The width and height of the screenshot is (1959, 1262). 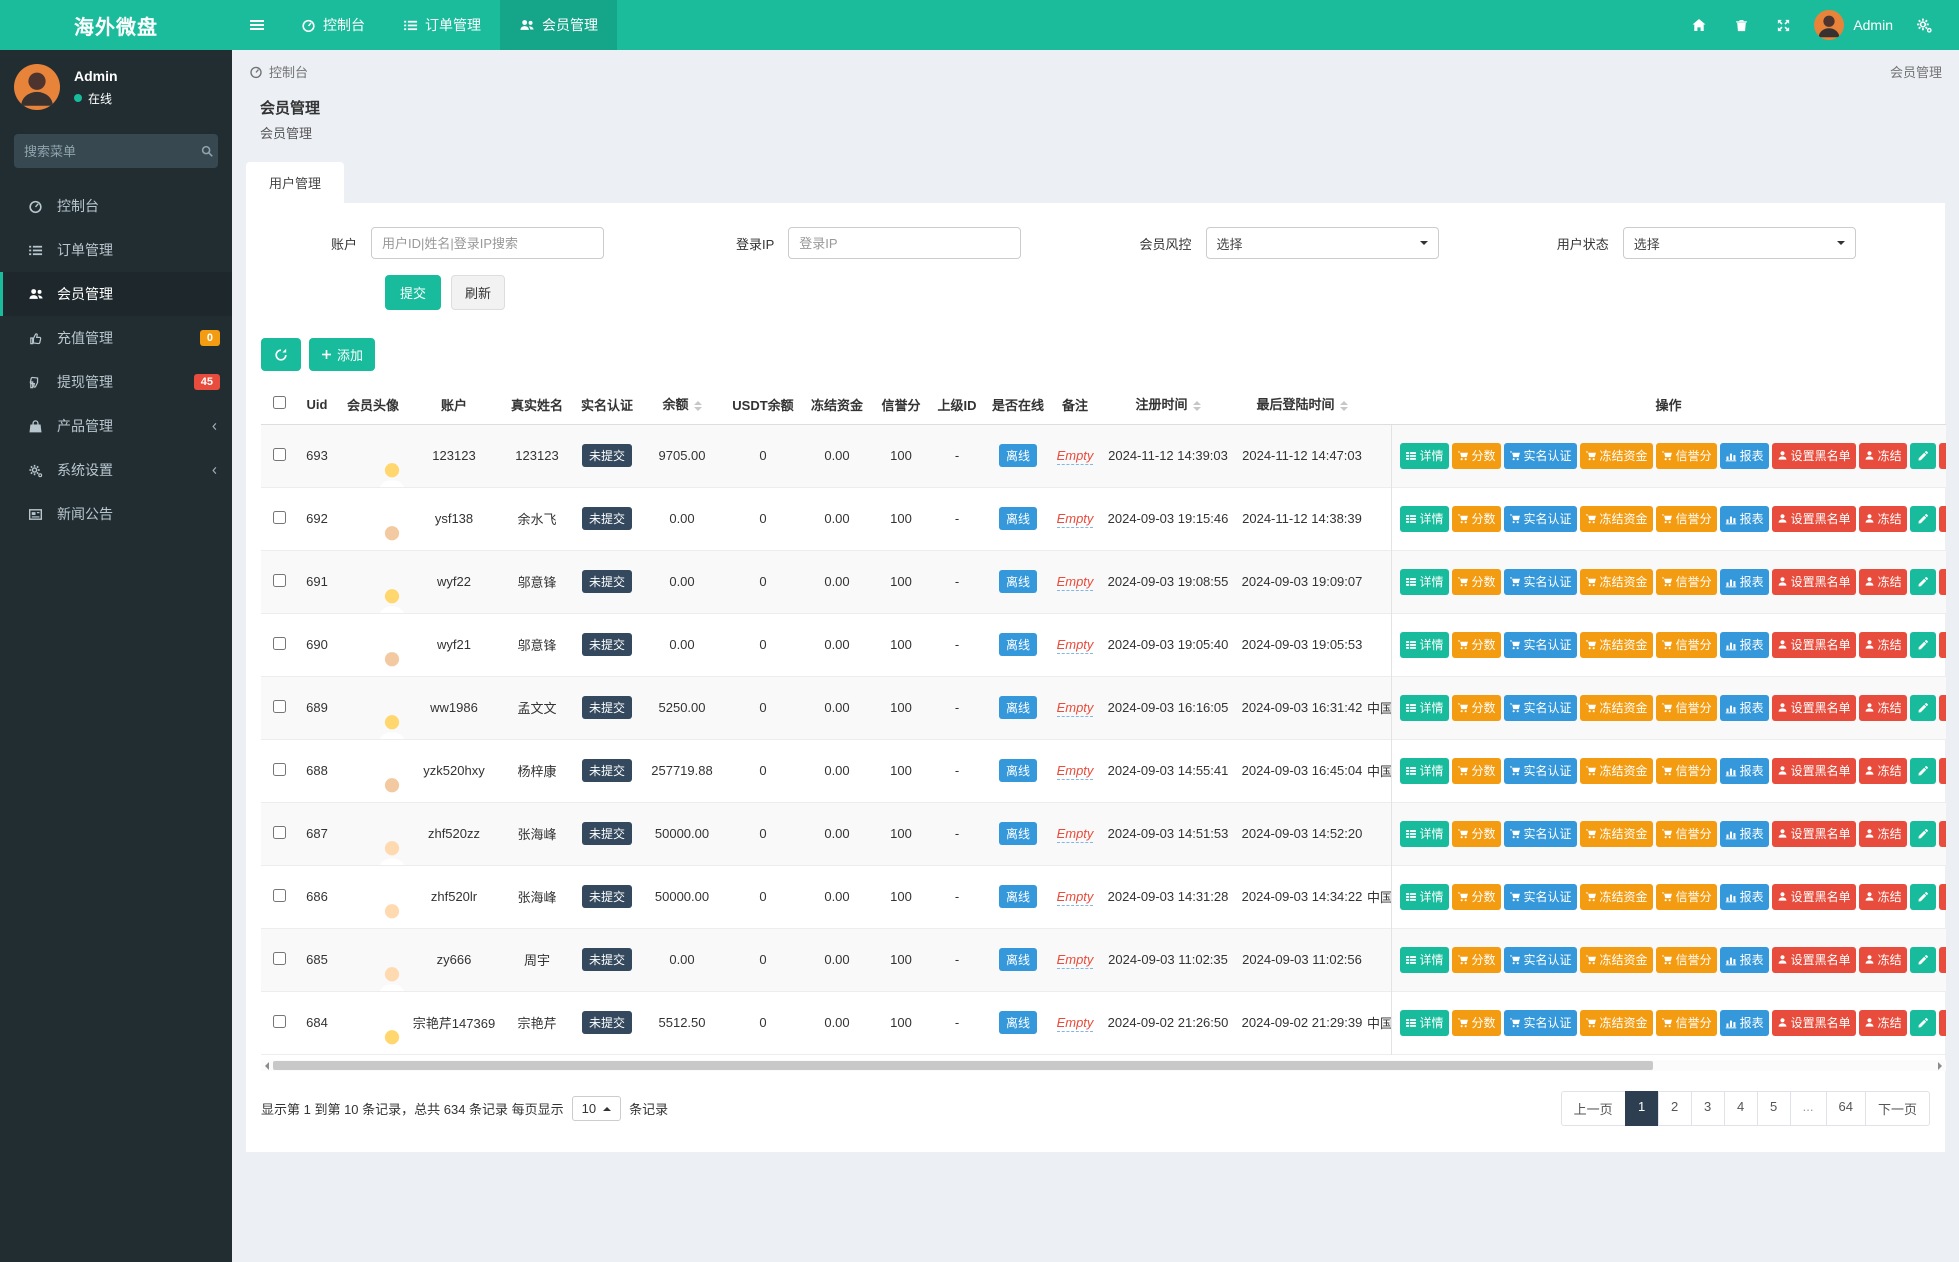 I want to click on sidebar-item-4: 提现管理 45, so click(x=116, y=382).